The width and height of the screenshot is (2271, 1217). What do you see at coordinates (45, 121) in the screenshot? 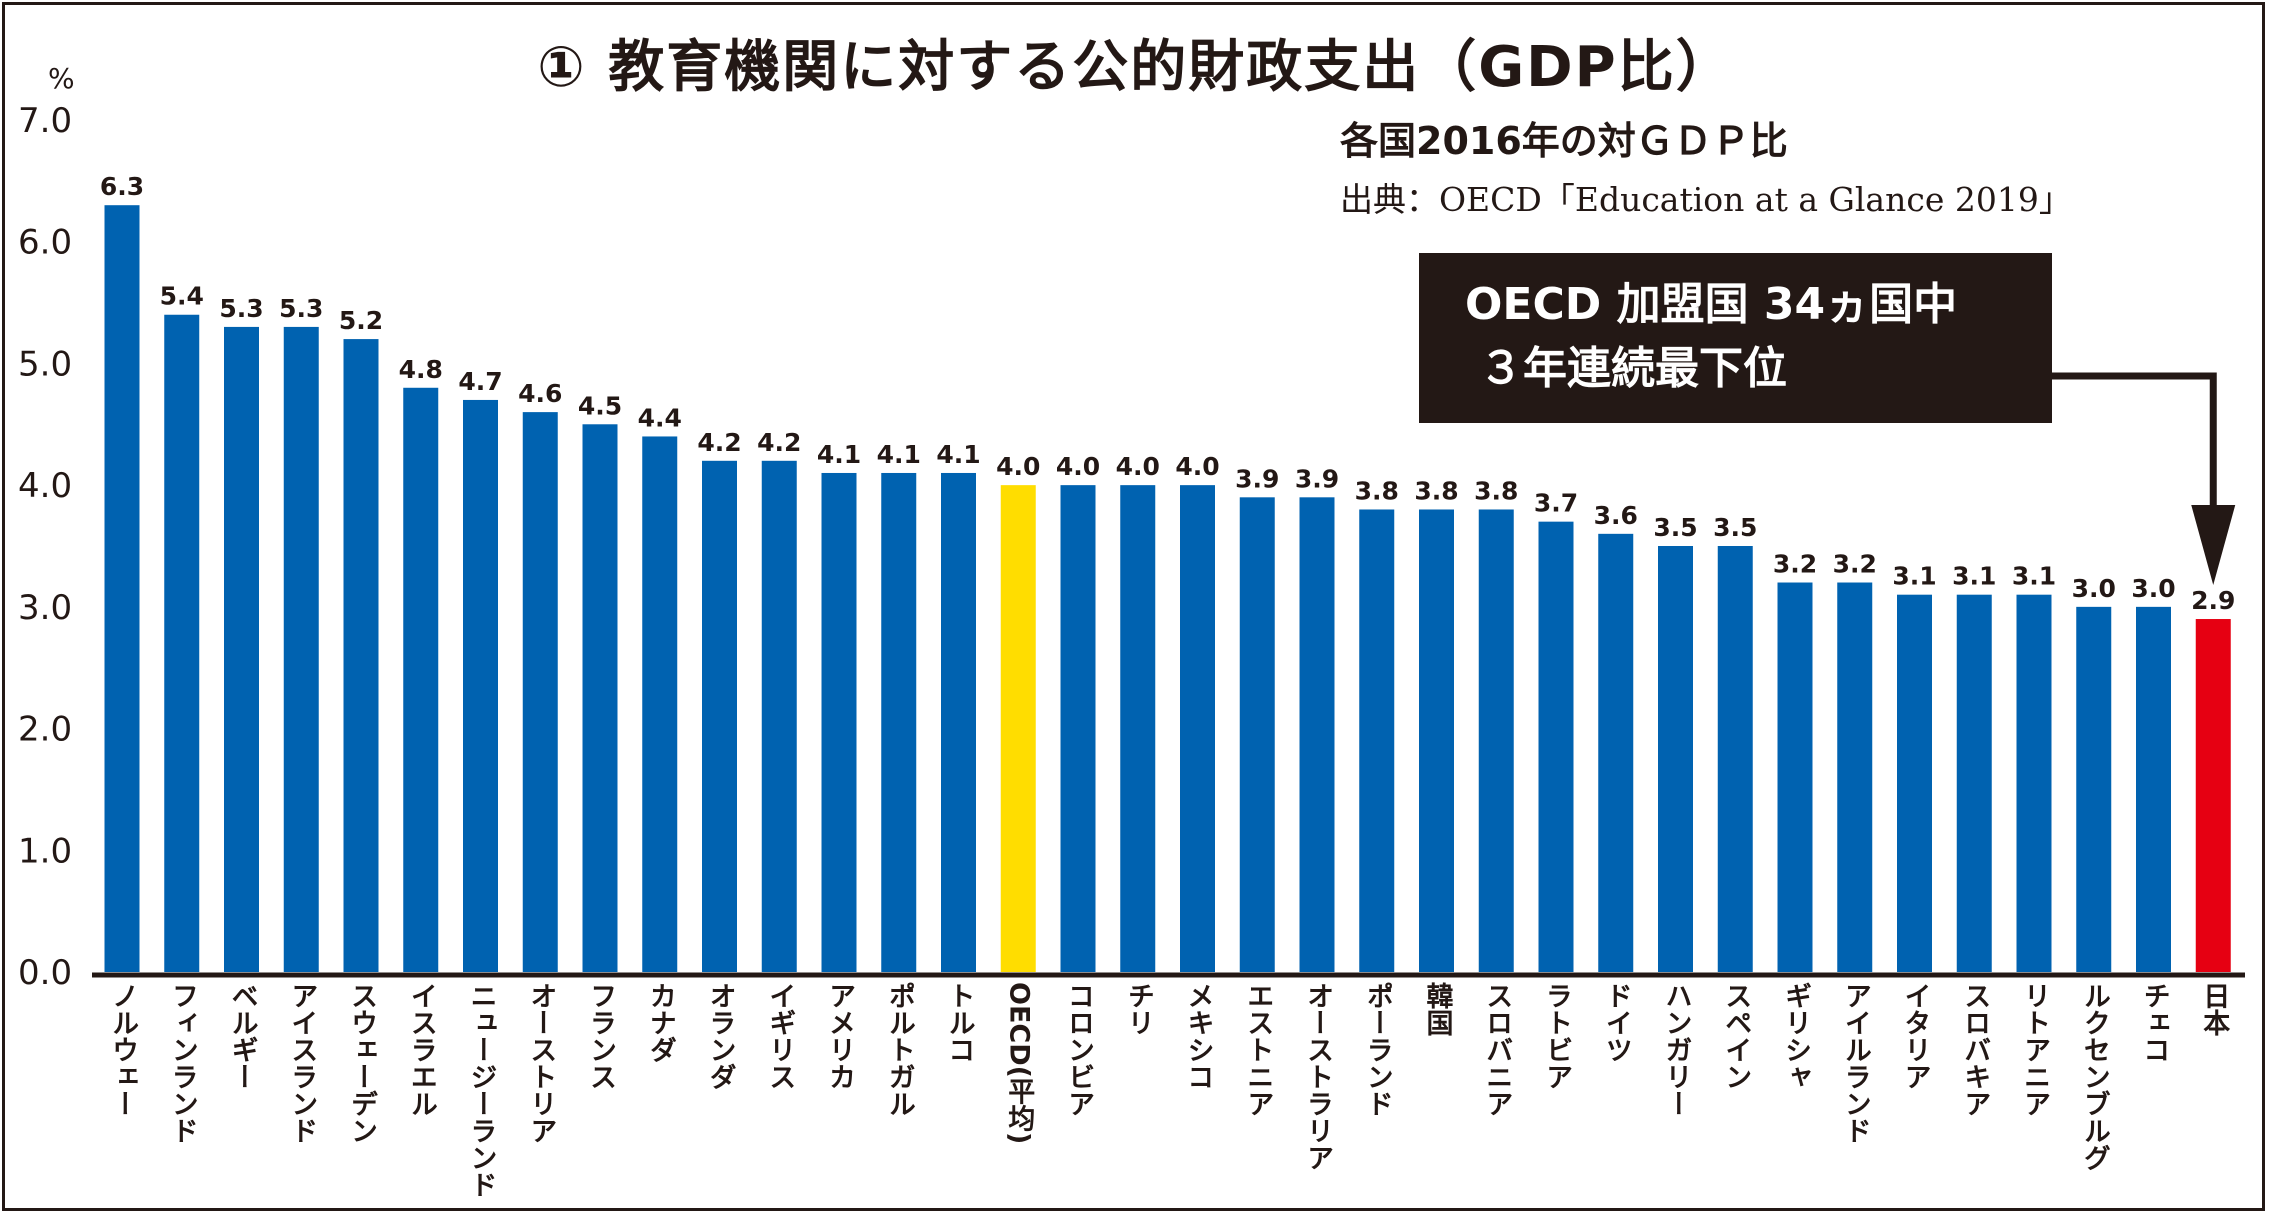
I see `y-tick-label: 7.0` at bounding box center [45, 121].